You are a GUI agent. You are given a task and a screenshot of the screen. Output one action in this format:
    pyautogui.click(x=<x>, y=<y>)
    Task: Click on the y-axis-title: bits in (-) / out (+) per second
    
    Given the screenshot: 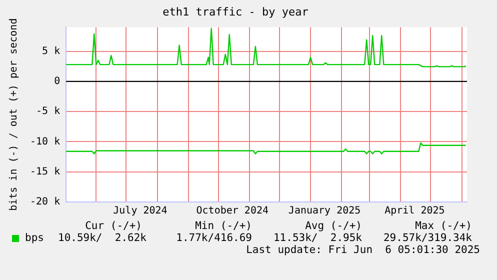 What is the action you would take?
    pyautogui.click(x=14, y=114)
    